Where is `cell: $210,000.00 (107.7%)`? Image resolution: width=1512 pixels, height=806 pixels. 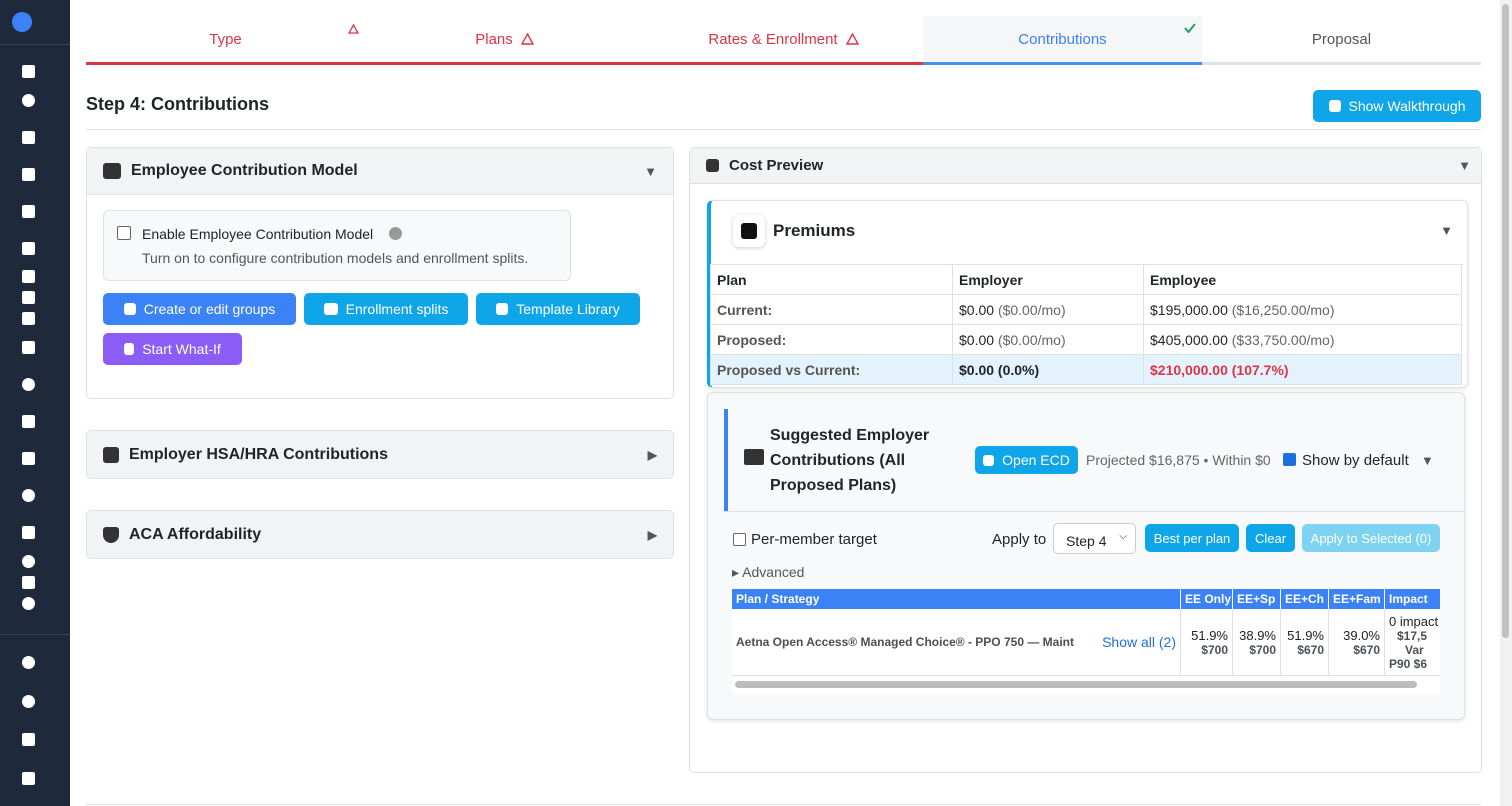
cell: $210,000.00 (107.7%) is located at coordinates (1303, 370).